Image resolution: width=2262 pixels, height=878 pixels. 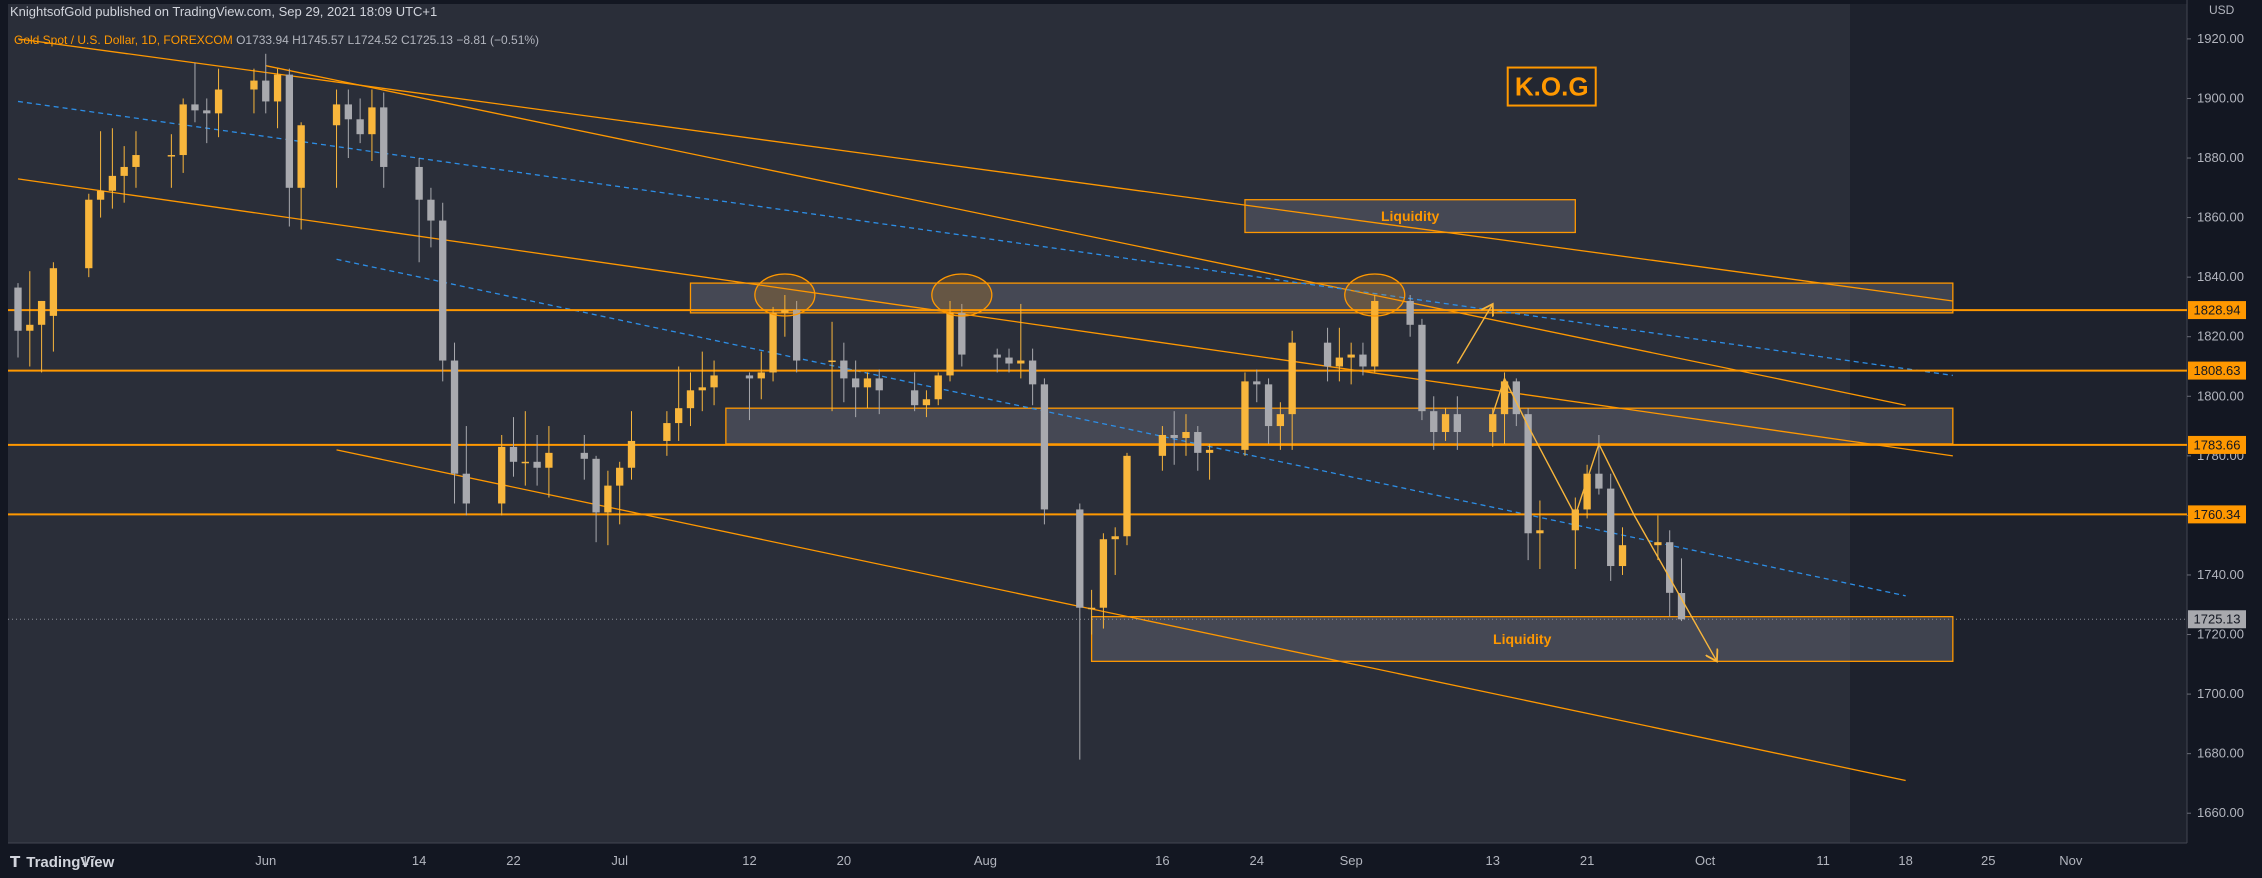 What do you see at coordinates (70, 862) in the screenshot?
I see `brand-name: TradingView` at bounding box center [70, 862].